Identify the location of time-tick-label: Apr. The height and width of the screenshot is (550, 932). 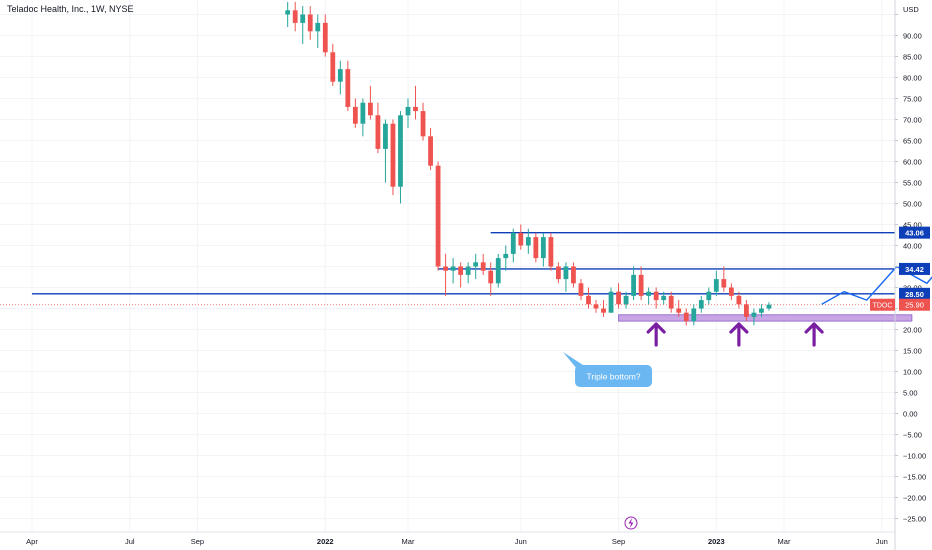
(32, 541).